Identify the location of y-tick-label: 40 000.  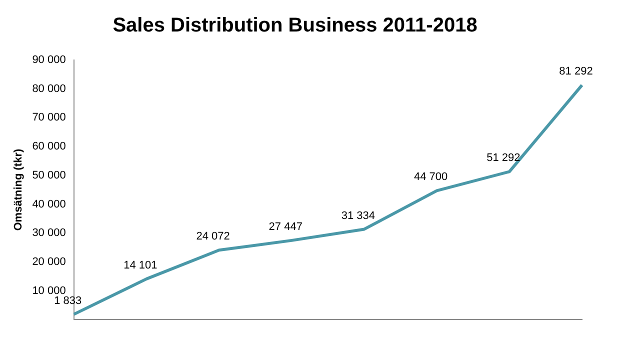
(49, 204).